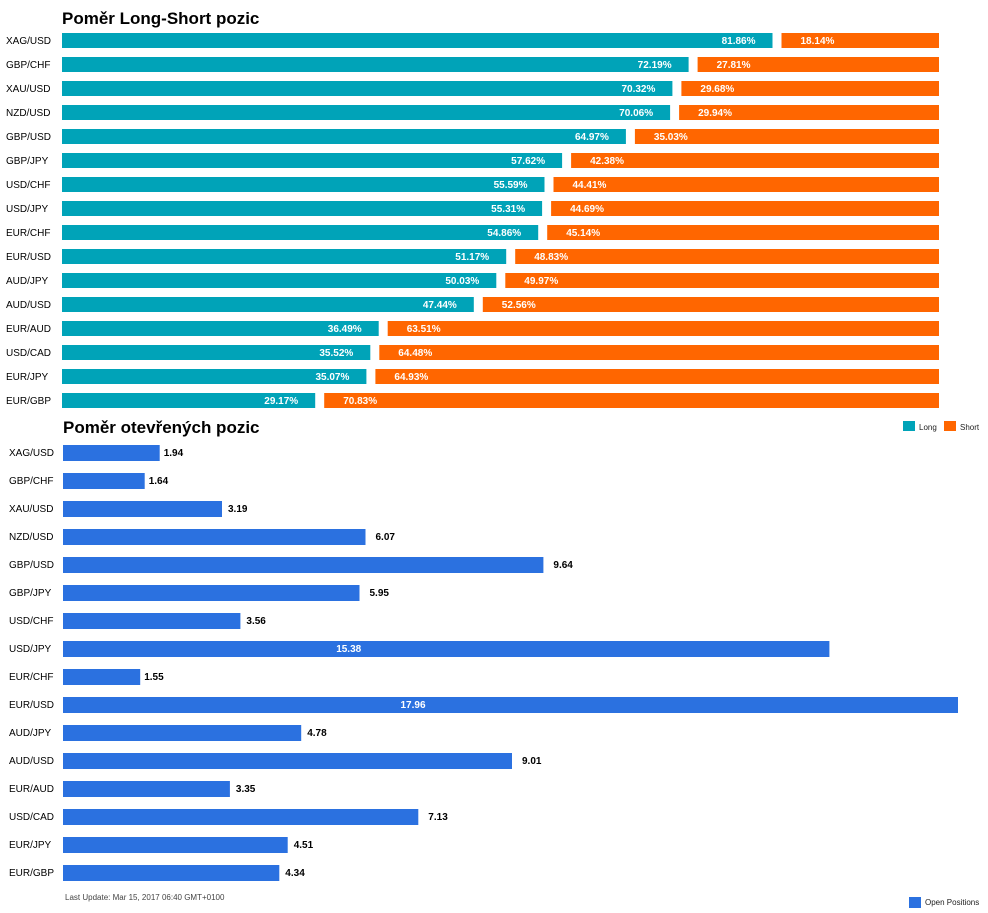 The width and height of the screenshot is (988, 913). Describe the element at coordinates (638, 89) in the screenshot. I see `long-value-label: 70.32%` at that location.